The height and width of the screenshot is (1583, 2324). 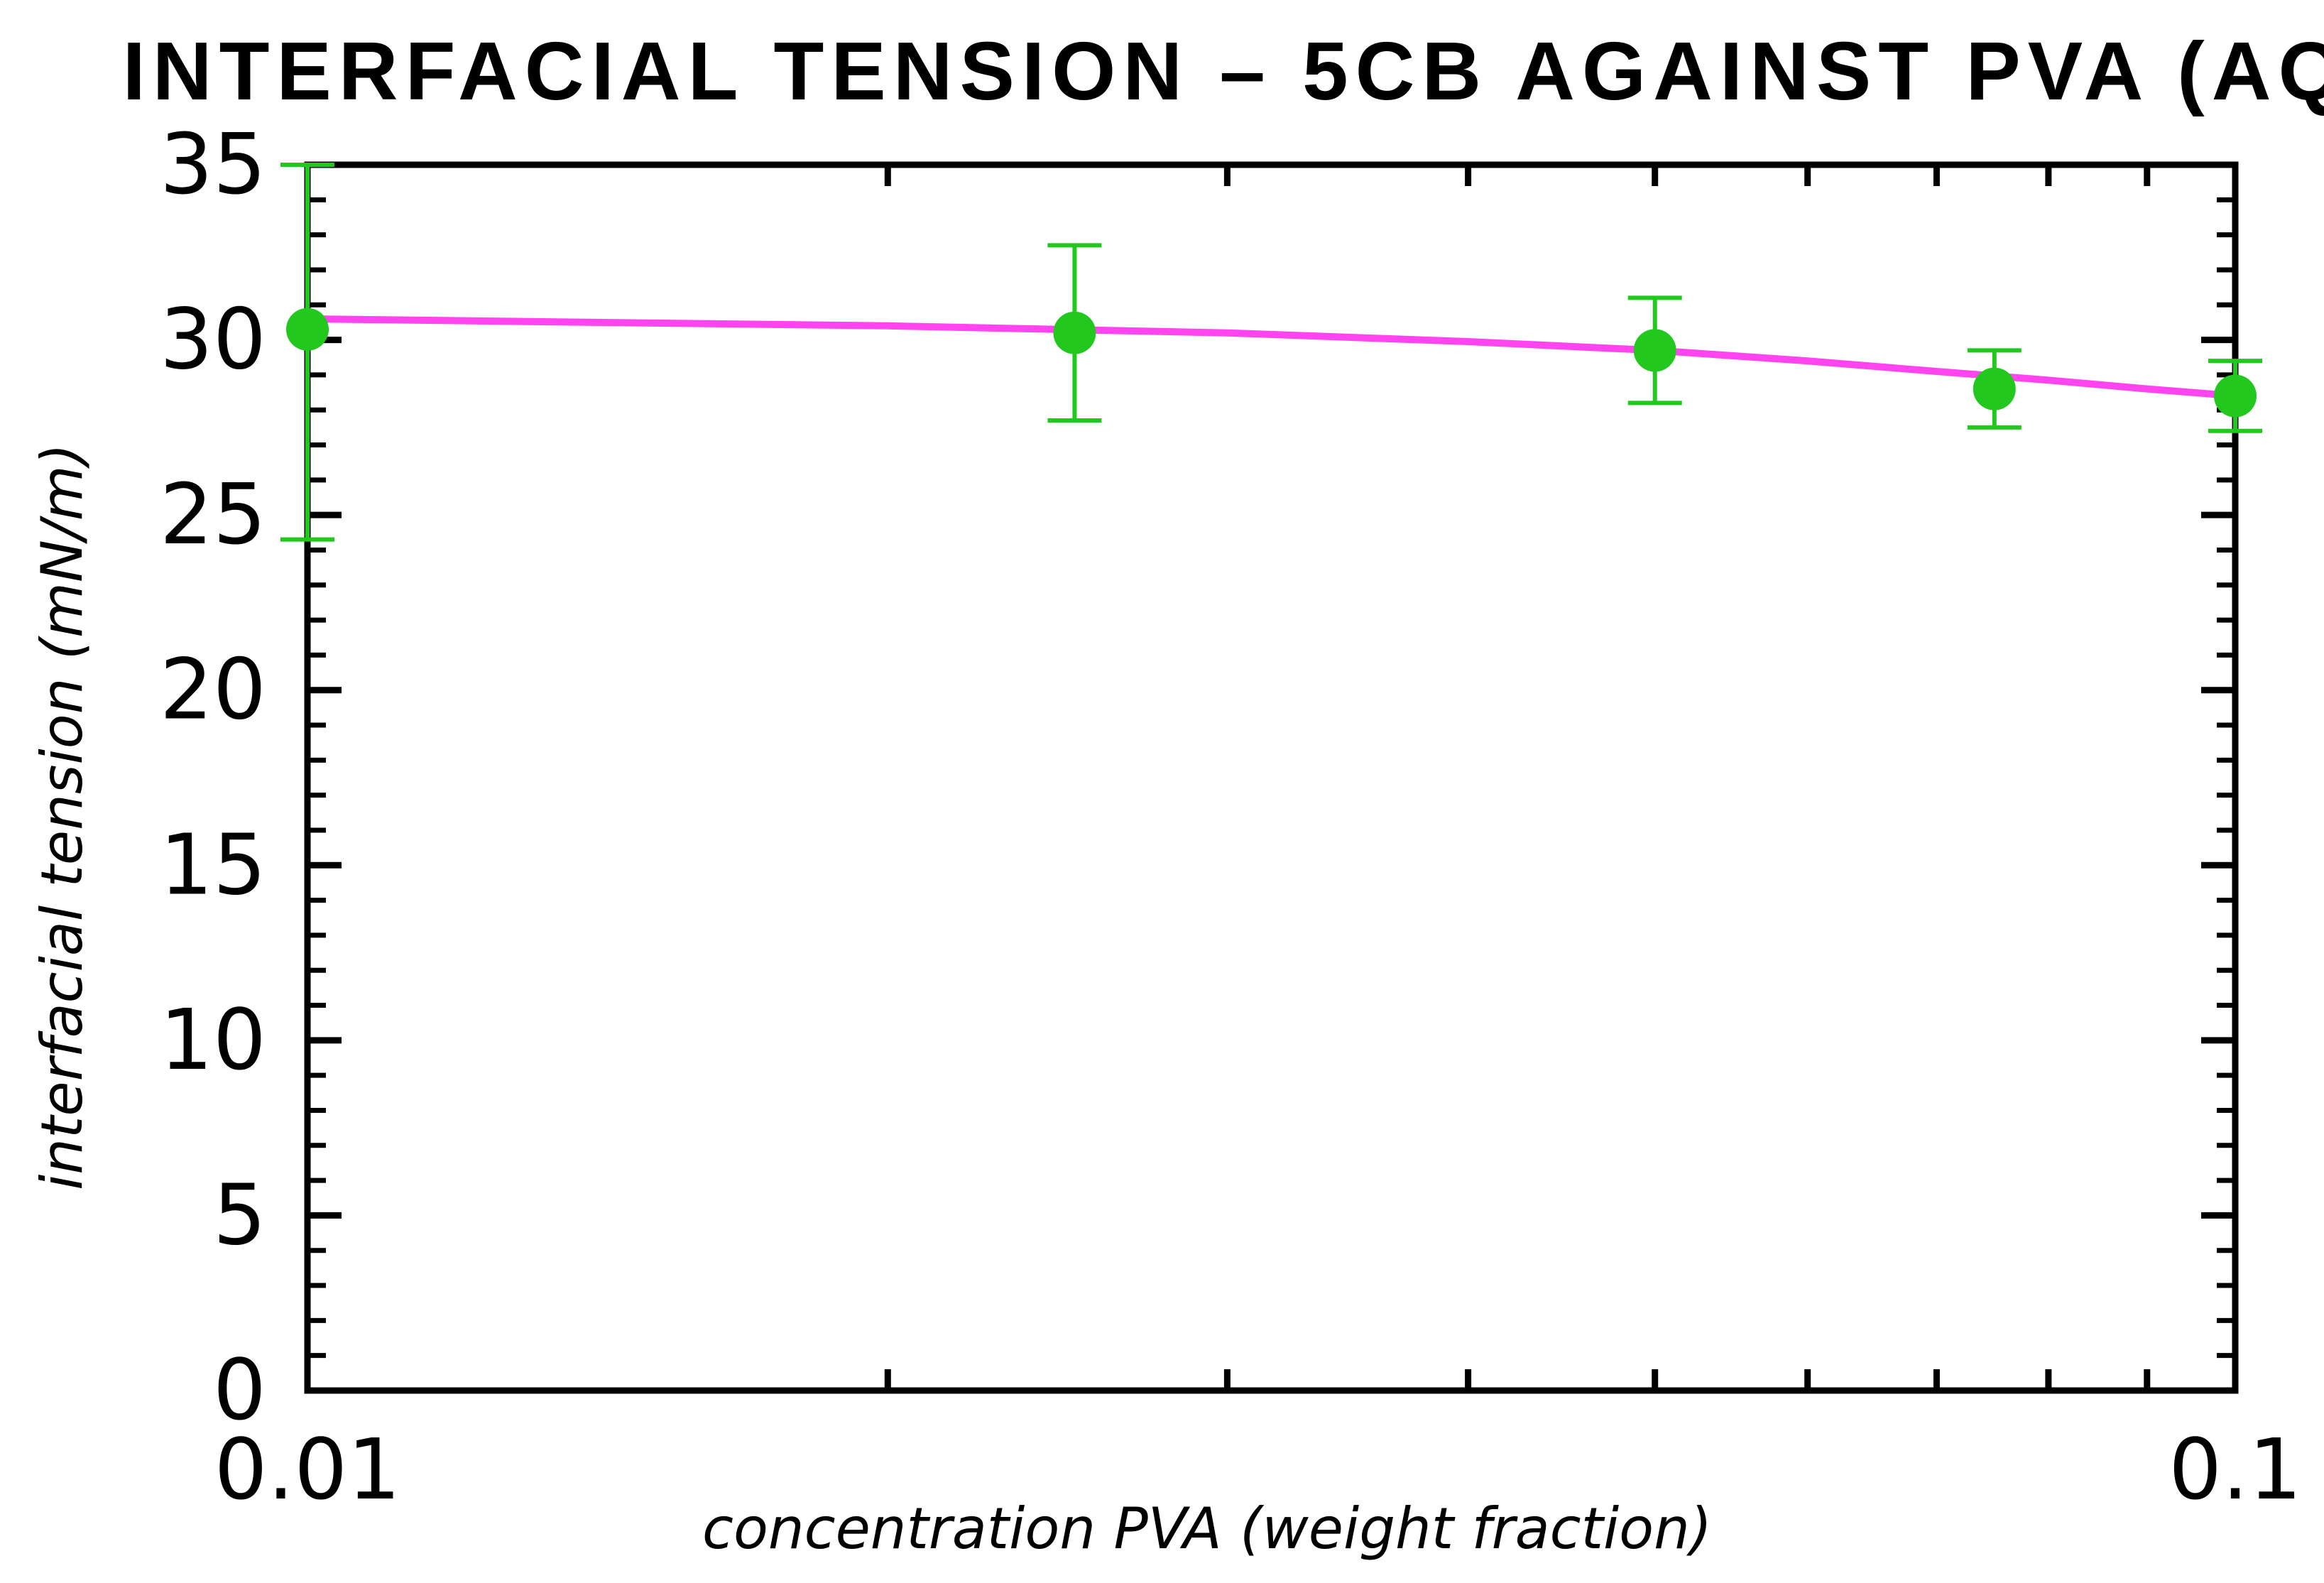 What do you see at coordinates (213, 164) in the screenshot?
I see `y-tick-label: 35` at bounding box center [213, 164].